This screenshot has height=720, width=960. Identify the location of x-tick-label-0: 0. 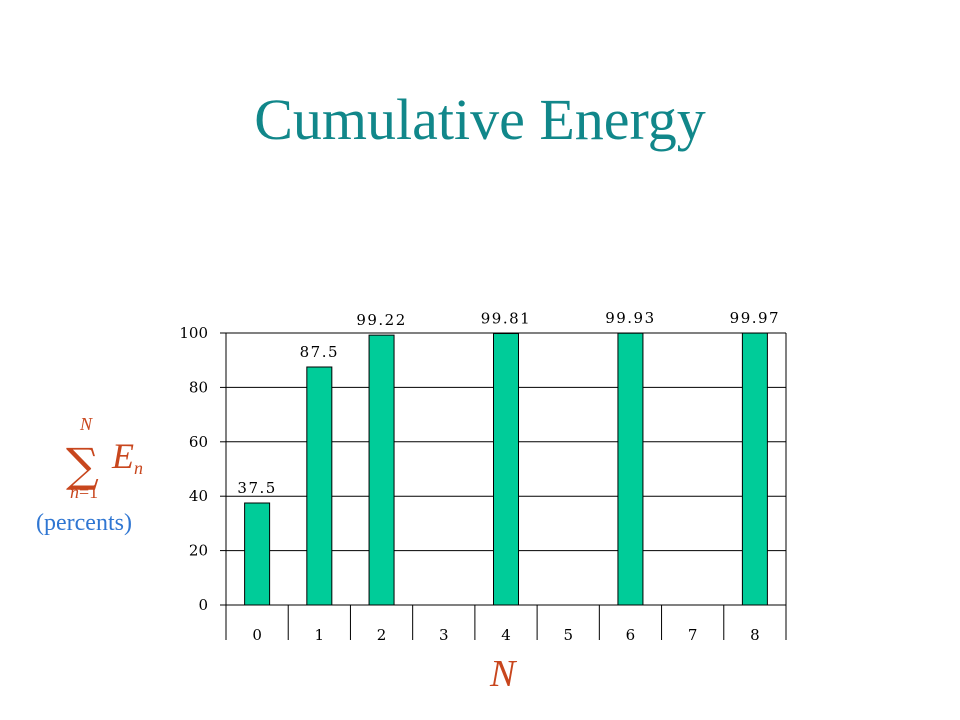
(257, 635).